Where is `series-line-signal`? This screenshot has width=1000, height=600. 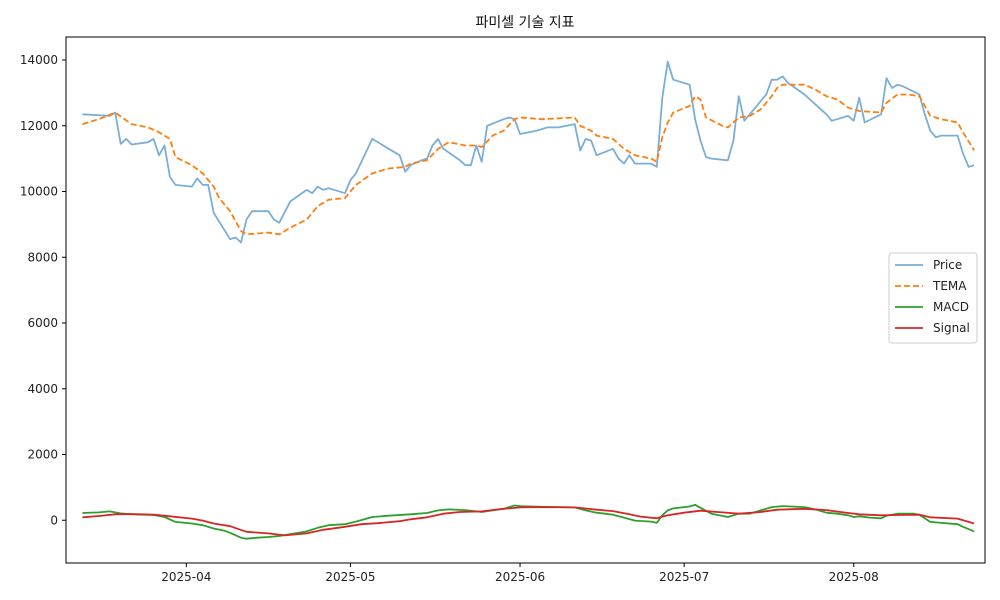 series-line-signal is located at coordinates (528, 521).